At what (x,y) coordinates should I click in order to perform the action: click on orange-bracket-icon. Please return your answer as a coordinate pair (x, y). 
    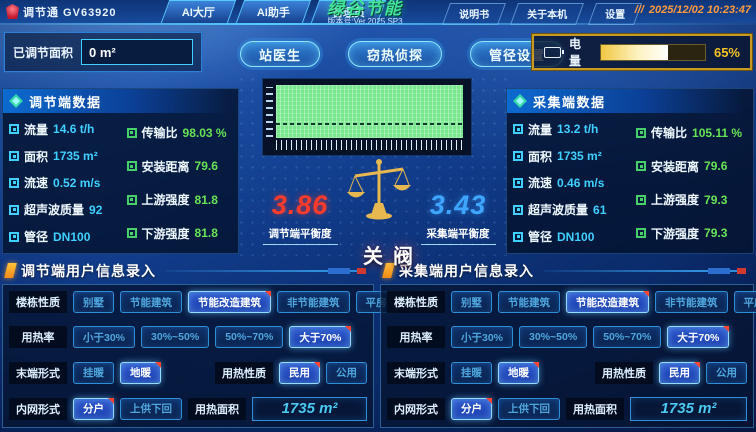
    Looking at the image, I should click on (10, 270).